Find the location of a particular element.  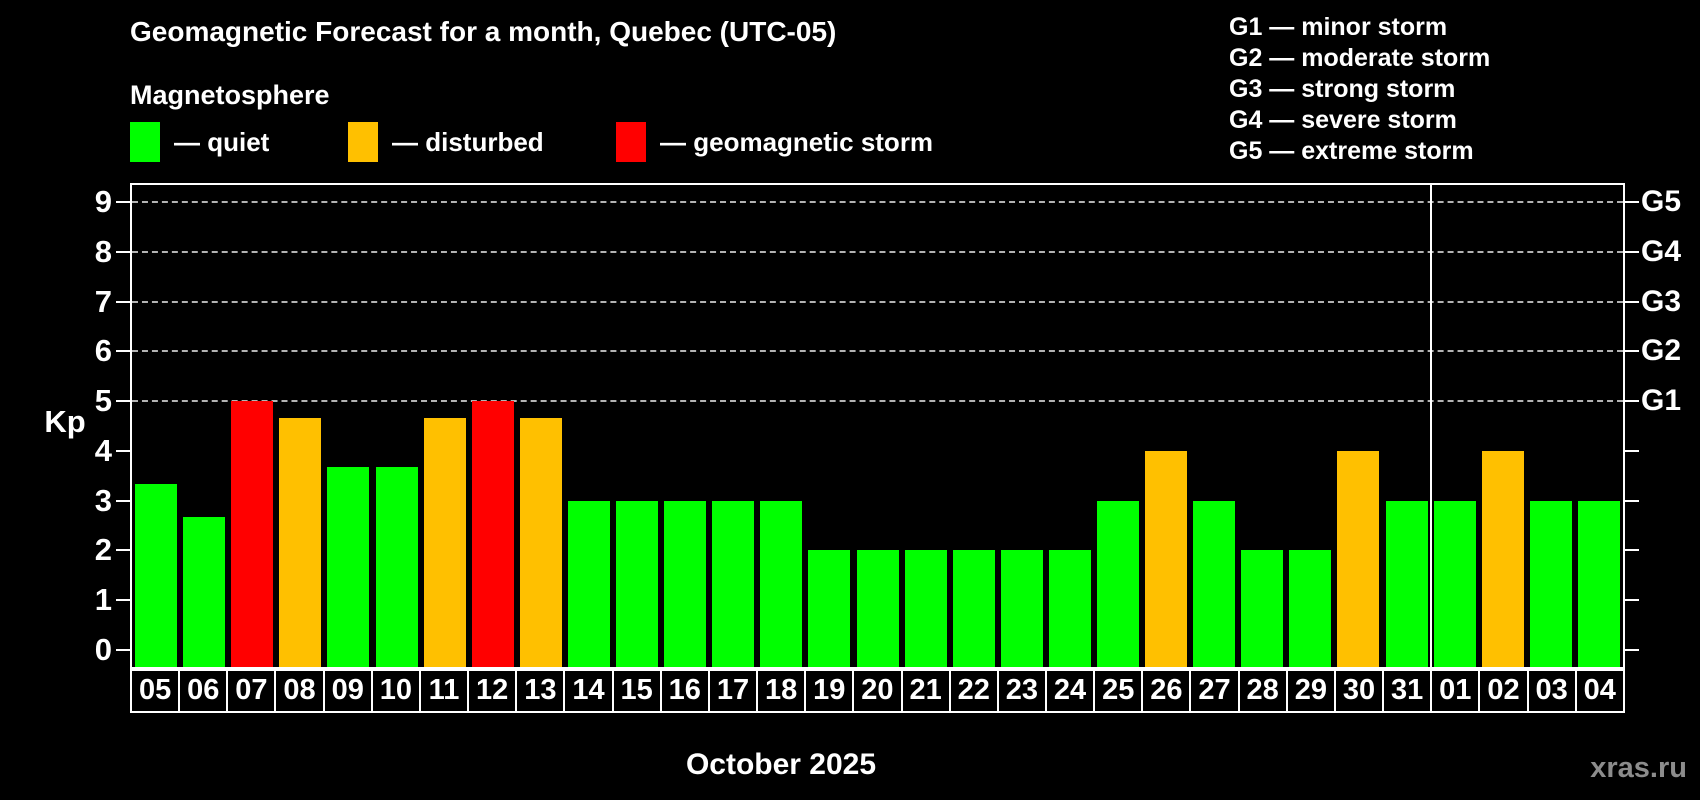

date-cell: 05 is located at coordinates (155, 691).